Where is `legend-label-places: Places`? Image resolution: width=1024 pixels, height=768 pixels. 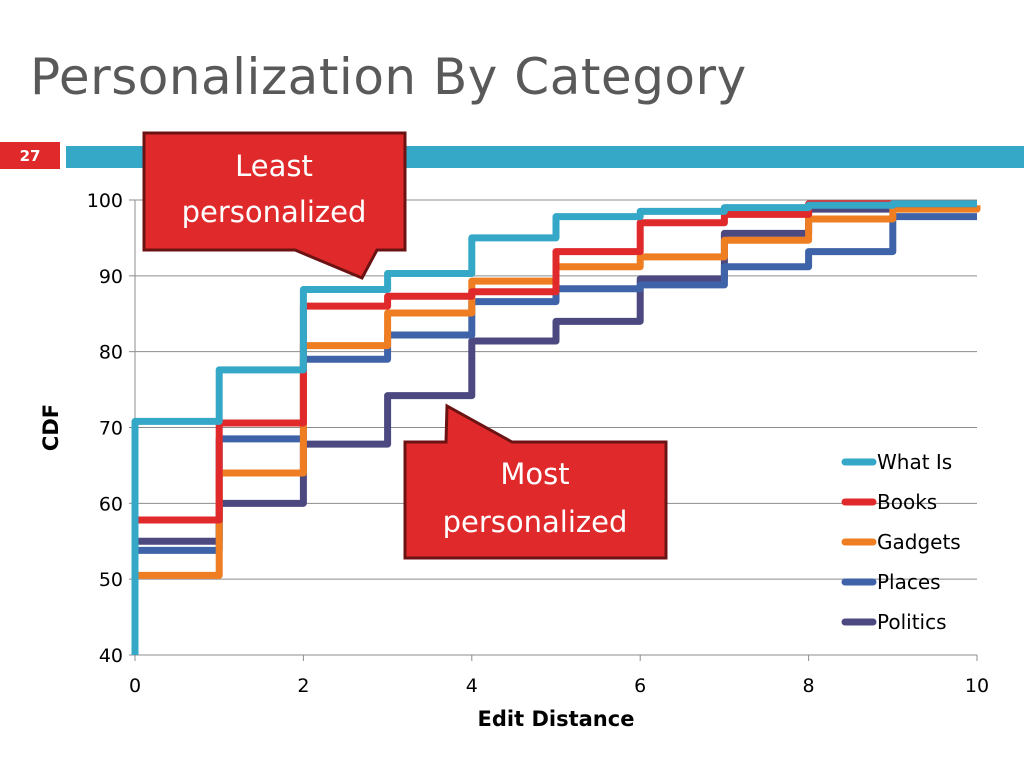
legend-label-places: Places is located at coordinates (909, 582).